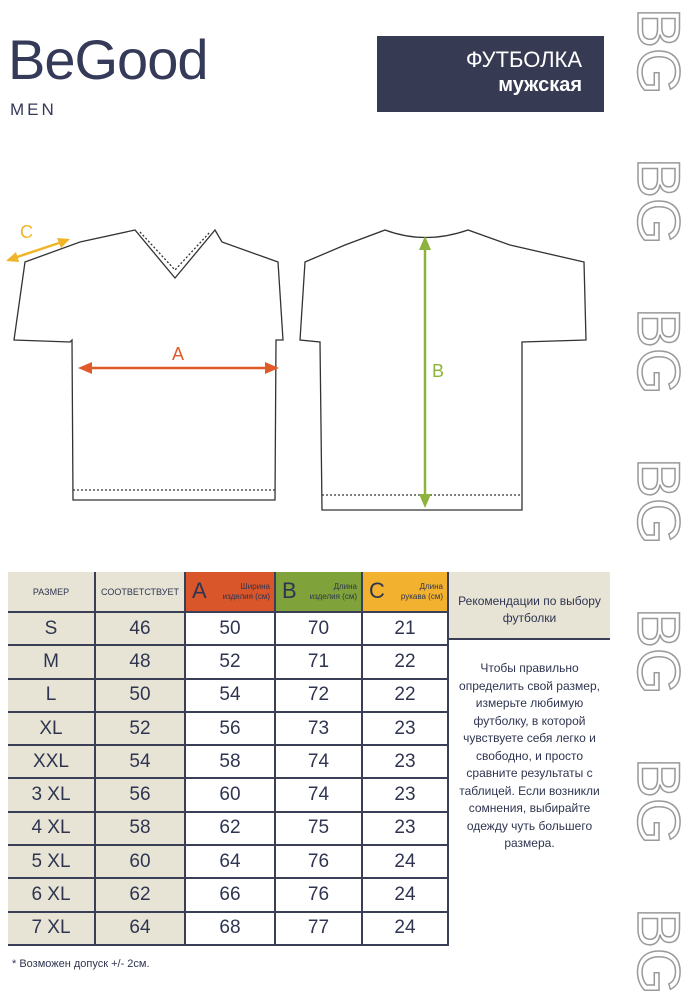  I want to click on table-row: 7 XL 64 68 77 24, so click(228, 928).